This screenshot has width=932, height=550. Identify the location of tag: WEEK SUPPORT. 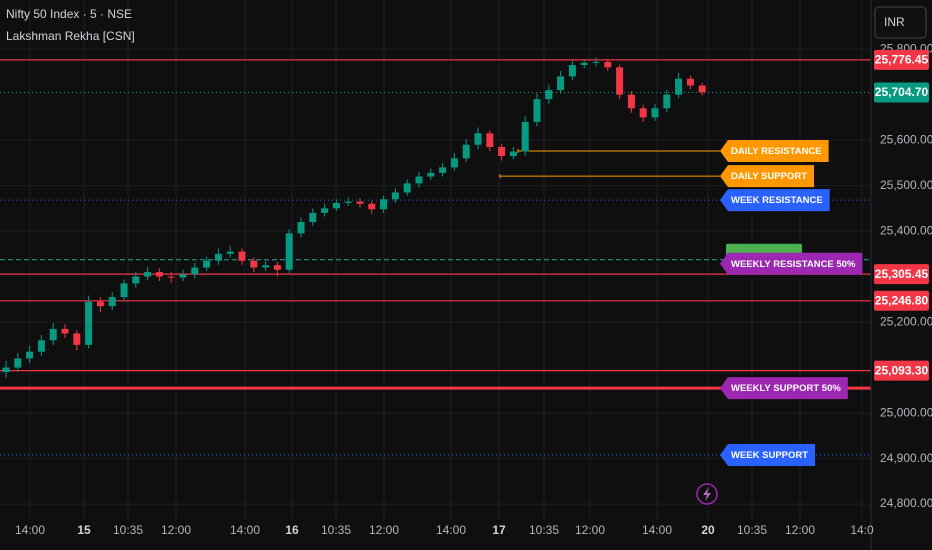
(768, 454).